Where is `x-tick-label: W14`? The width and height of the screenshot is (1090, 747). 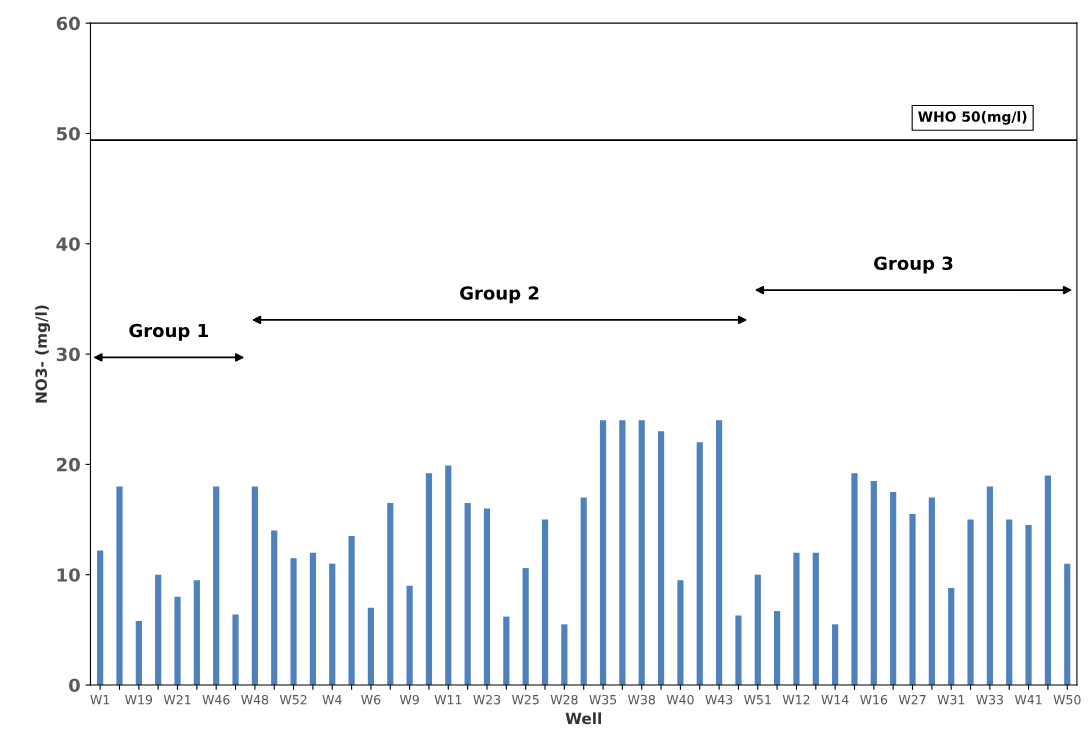
x-tick-label: W14 is located at coordinates (835, 700).